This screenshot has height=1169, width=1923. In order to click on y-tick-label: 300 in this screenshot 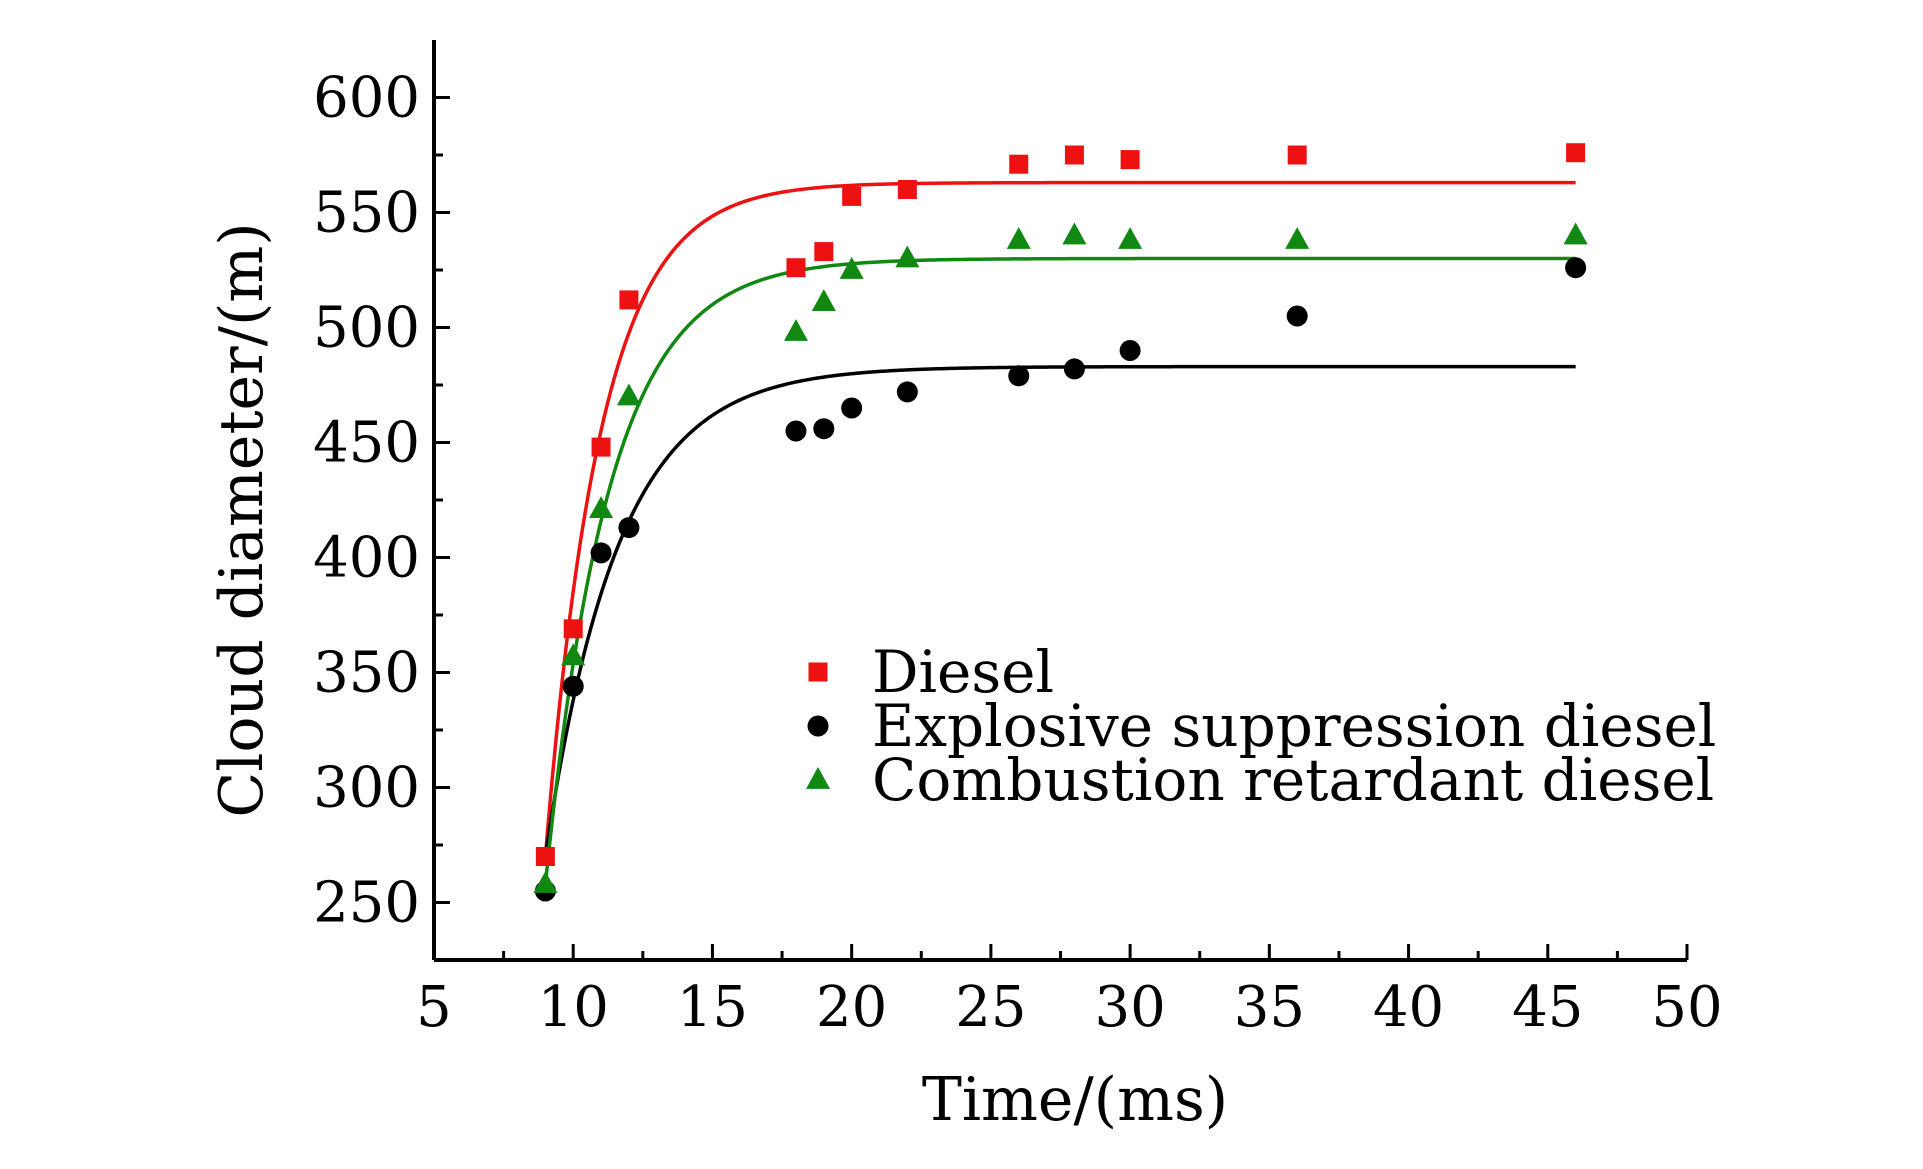, I will do `click(366, 788)`.